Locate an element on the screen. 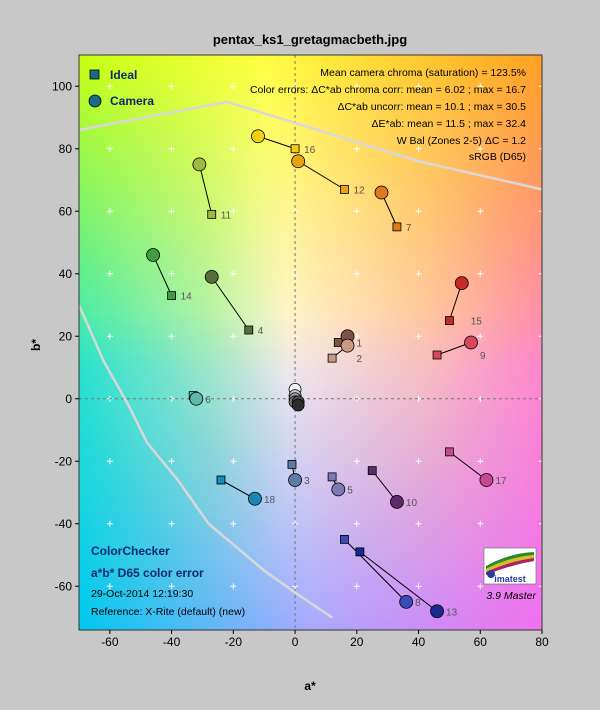  patch-label-15: 15 is located at coordinates (477, 322).